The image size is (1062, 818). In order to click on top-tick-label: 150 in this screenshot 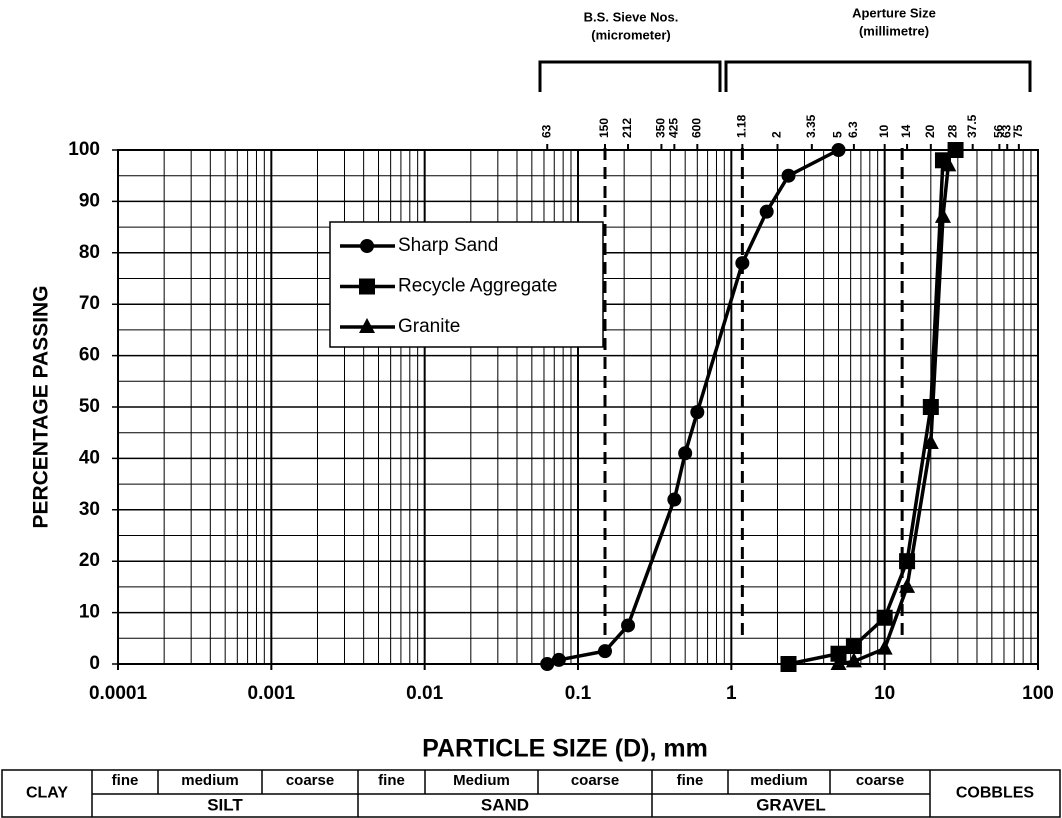, I will do `click(604, 128)`.